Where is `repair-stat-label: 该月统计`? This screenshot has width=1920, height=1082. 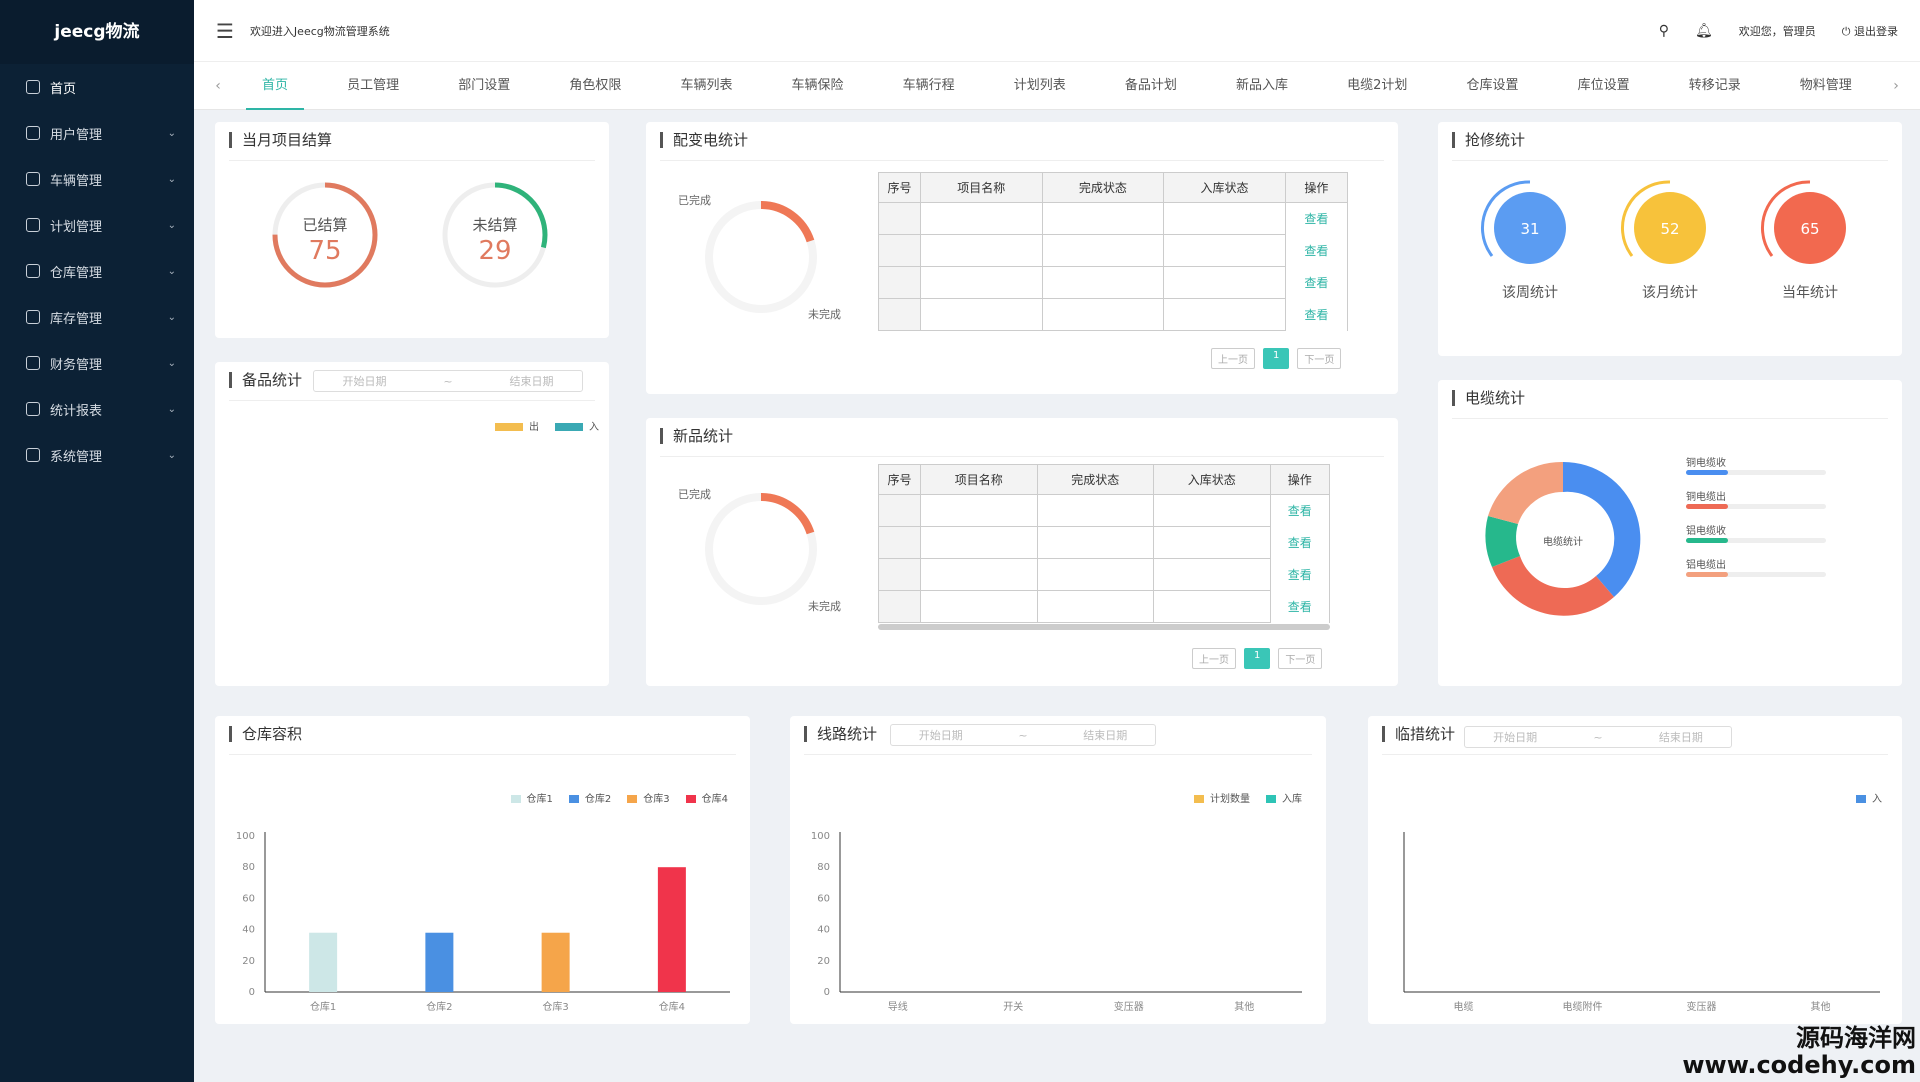 repair-stat-label: 该月统计 is located at coordinates (1670, 293).